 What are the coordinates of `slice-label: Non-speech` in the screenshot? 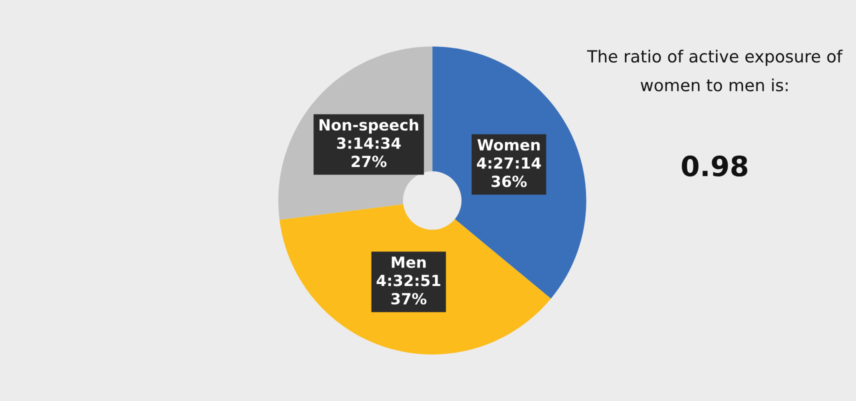 It's located at (369, 126).